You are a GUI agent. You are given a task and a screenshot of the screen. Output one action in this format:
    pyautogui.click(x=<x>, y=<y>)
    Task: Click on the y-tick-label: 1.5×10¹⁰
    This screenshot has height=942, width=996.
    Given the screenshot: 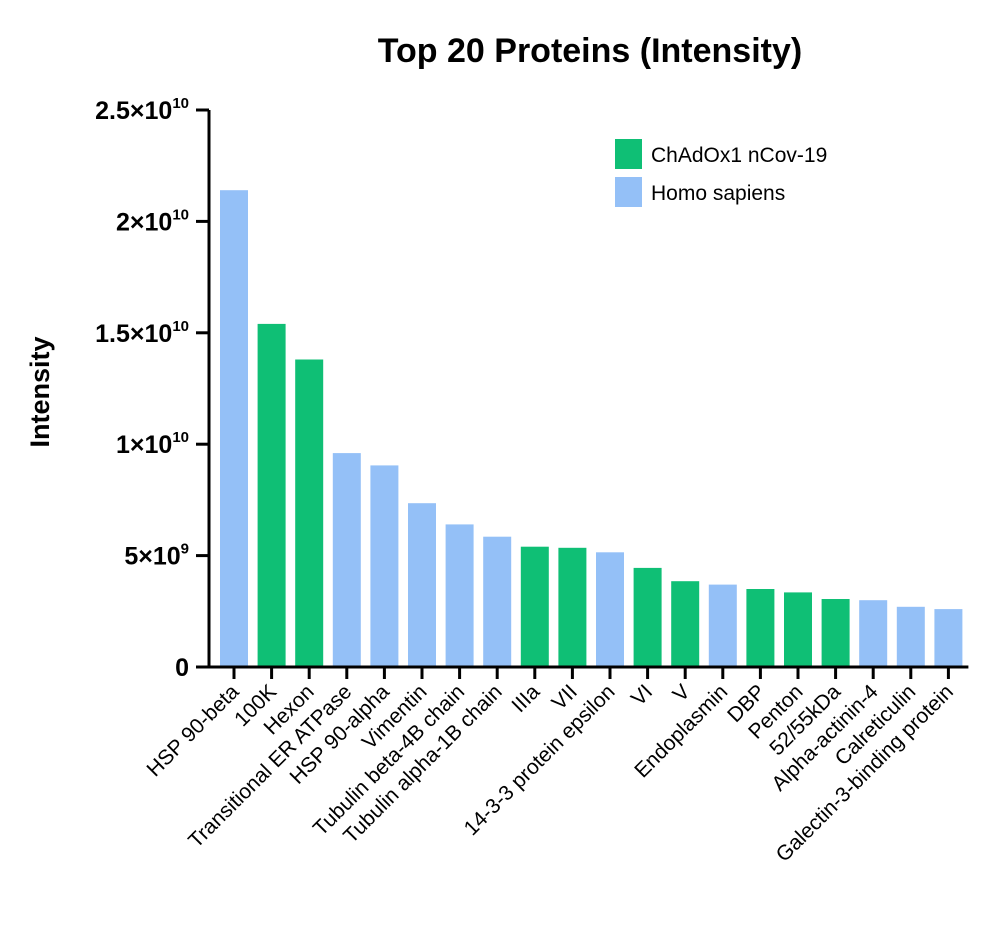 What is the action you would take?
    pyautogui.click(x=142, y=333)
    